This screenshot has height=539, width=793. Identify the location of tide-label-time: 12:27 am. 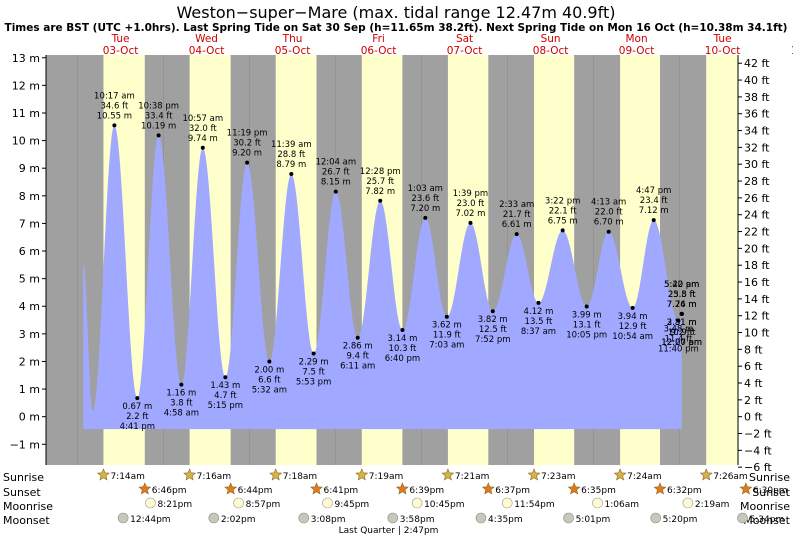
(681, 343).